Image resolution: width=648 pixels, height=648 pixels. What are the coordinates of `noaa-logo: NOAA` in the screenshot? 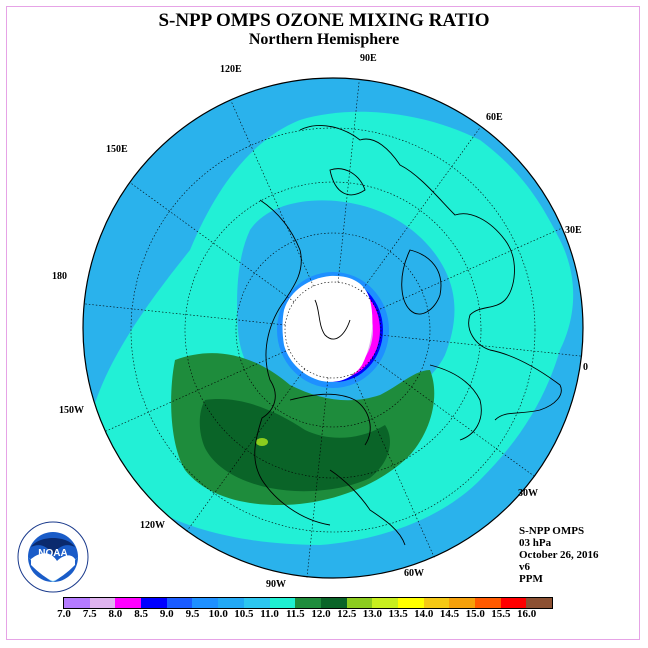 It's located at (53, 557).